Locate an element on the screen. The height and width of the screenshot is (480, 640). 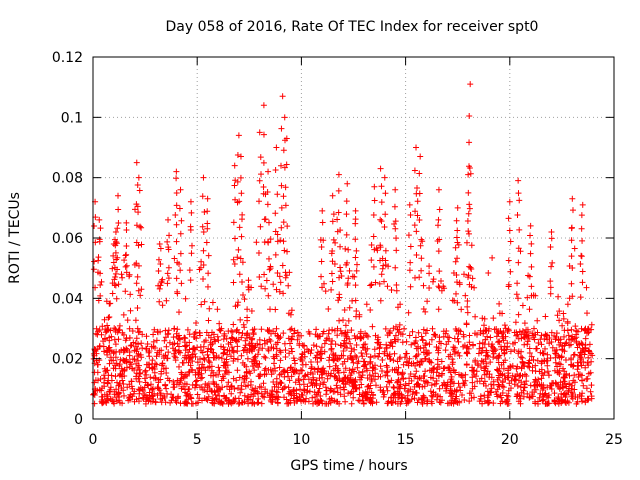
x-tick-label: 15 is located at coordinates (406, 440).